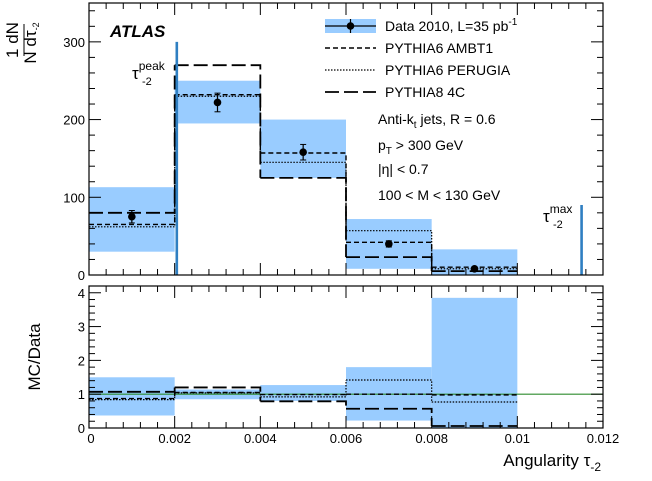 The image size is (652, 481). What do you see at coordinates (81, 428) in the screenshot?
I see `ratio-ytick-label: 0` at bounding box center [81, 428].